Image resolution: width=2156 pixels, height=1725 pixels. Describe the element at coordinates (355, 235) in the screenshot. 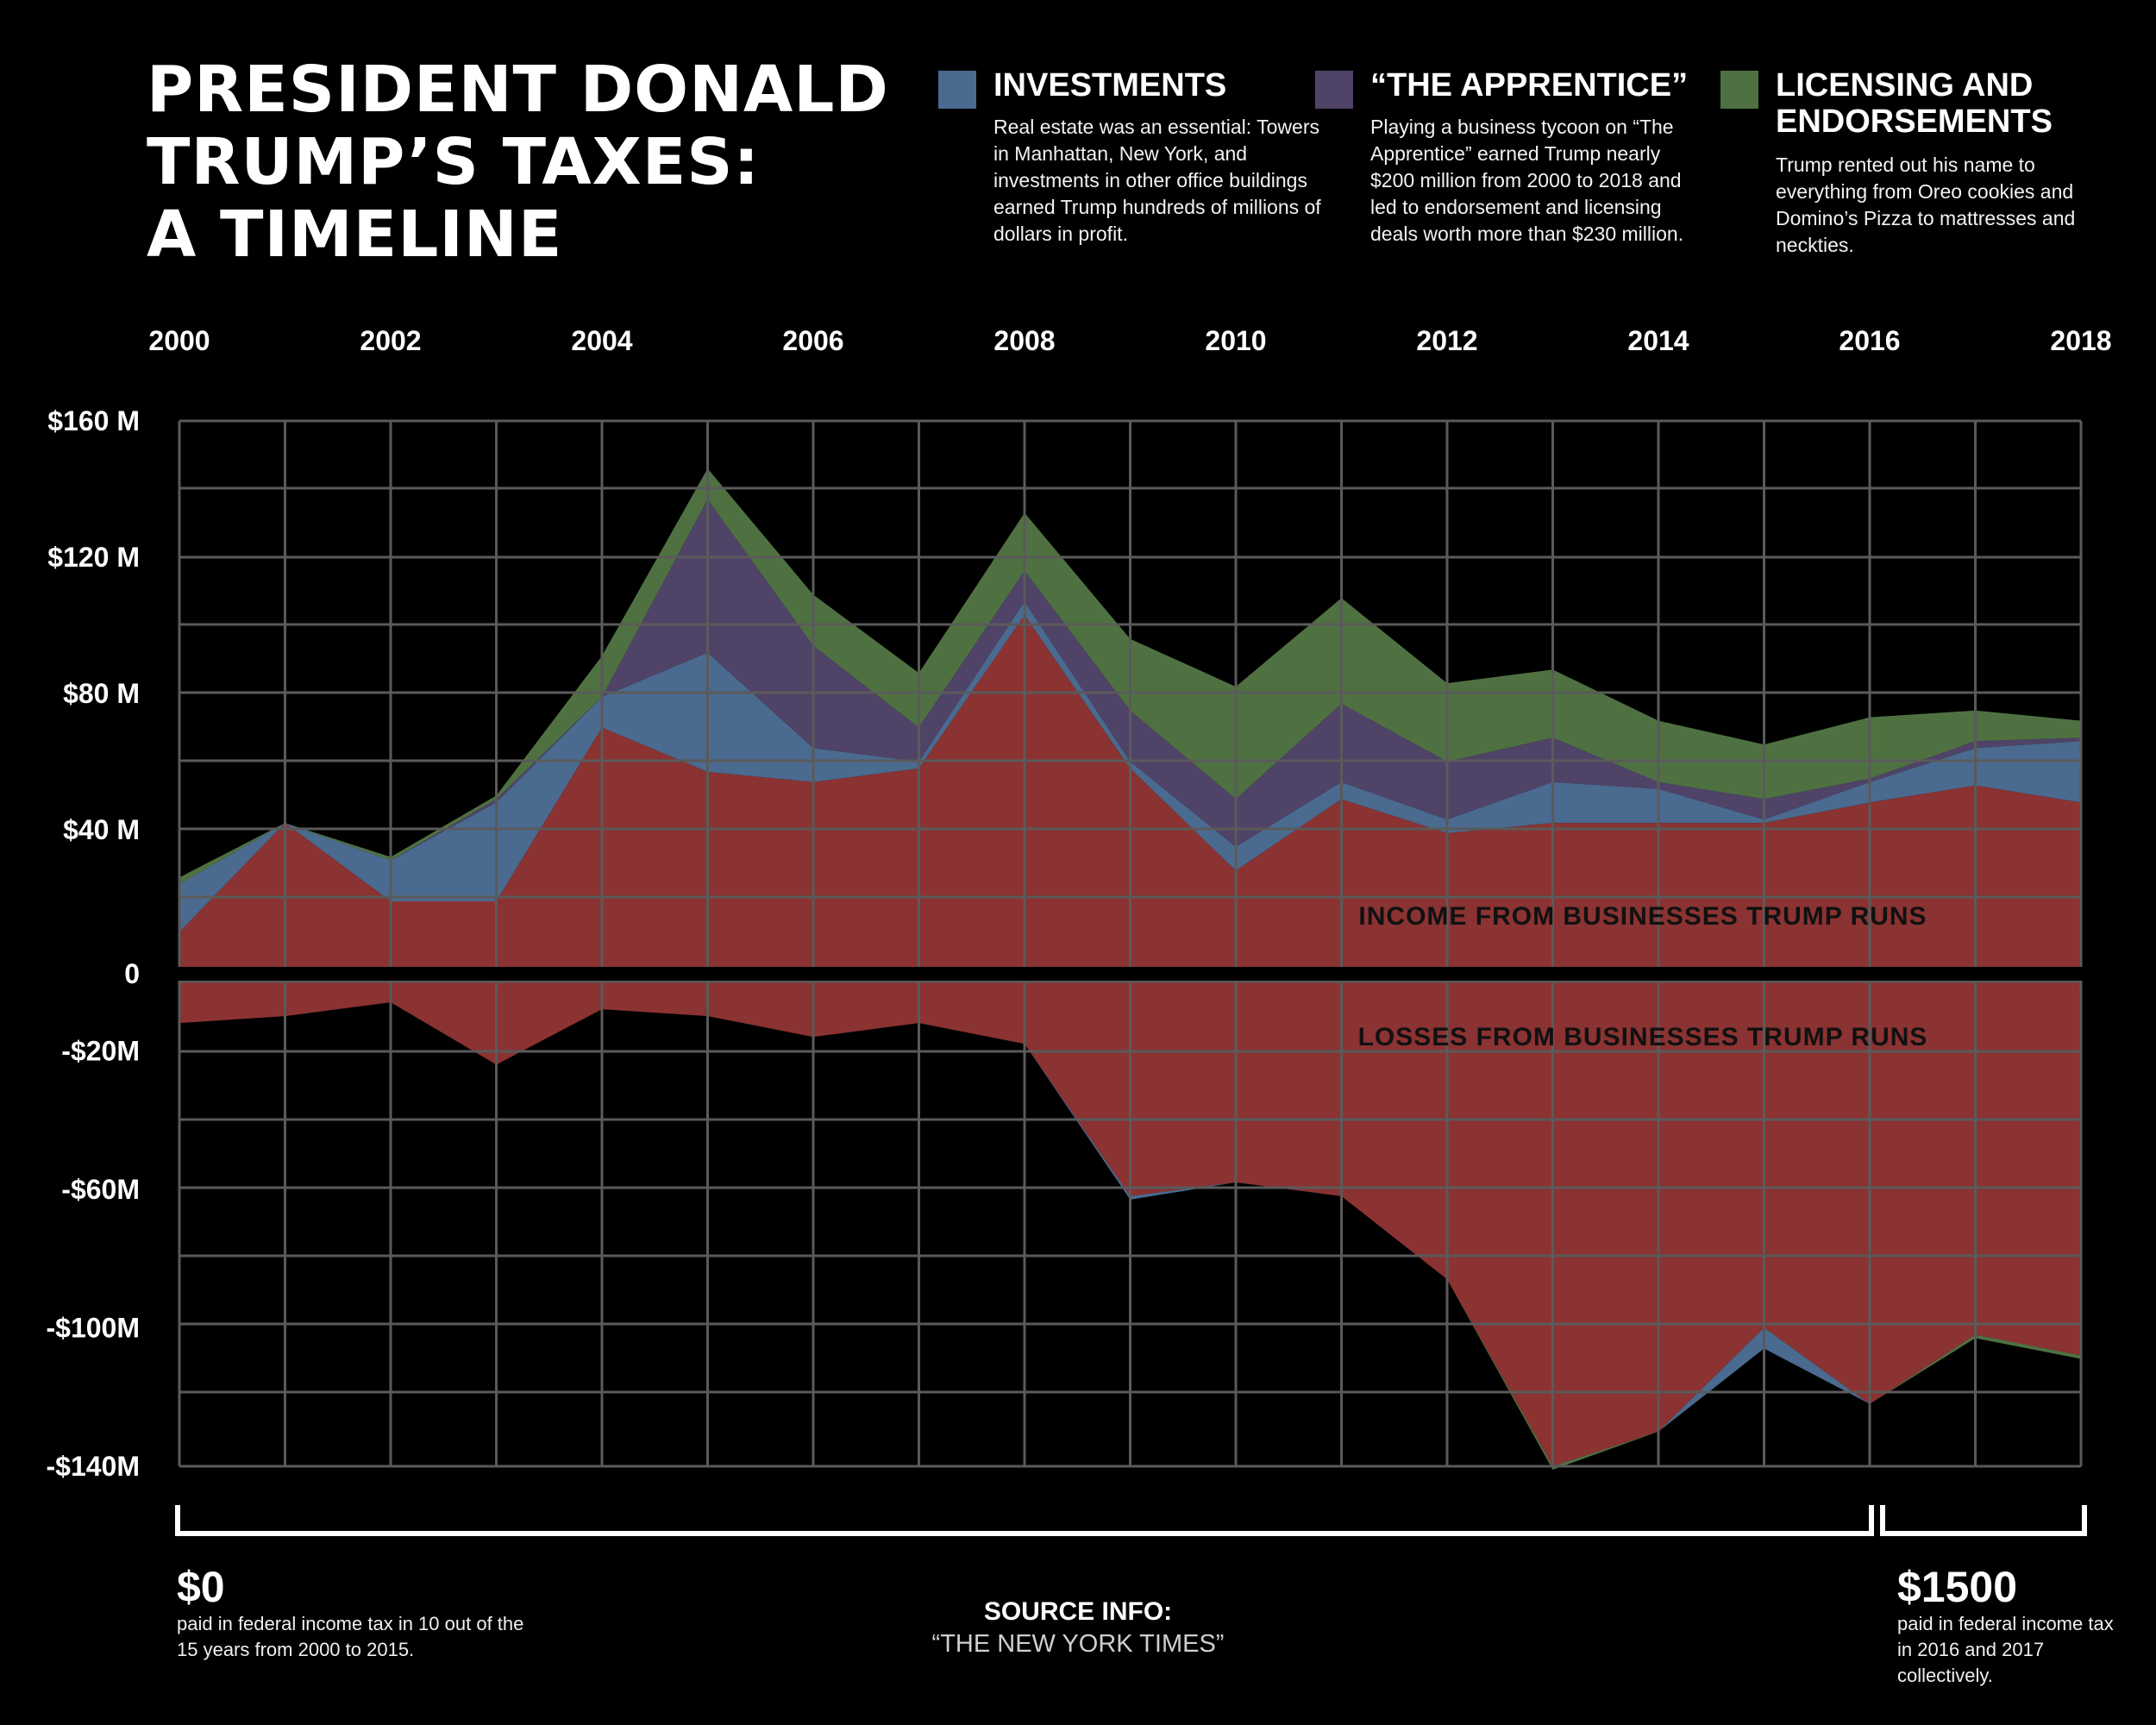

I see `title-line-3: A TIMELINE` at that location.